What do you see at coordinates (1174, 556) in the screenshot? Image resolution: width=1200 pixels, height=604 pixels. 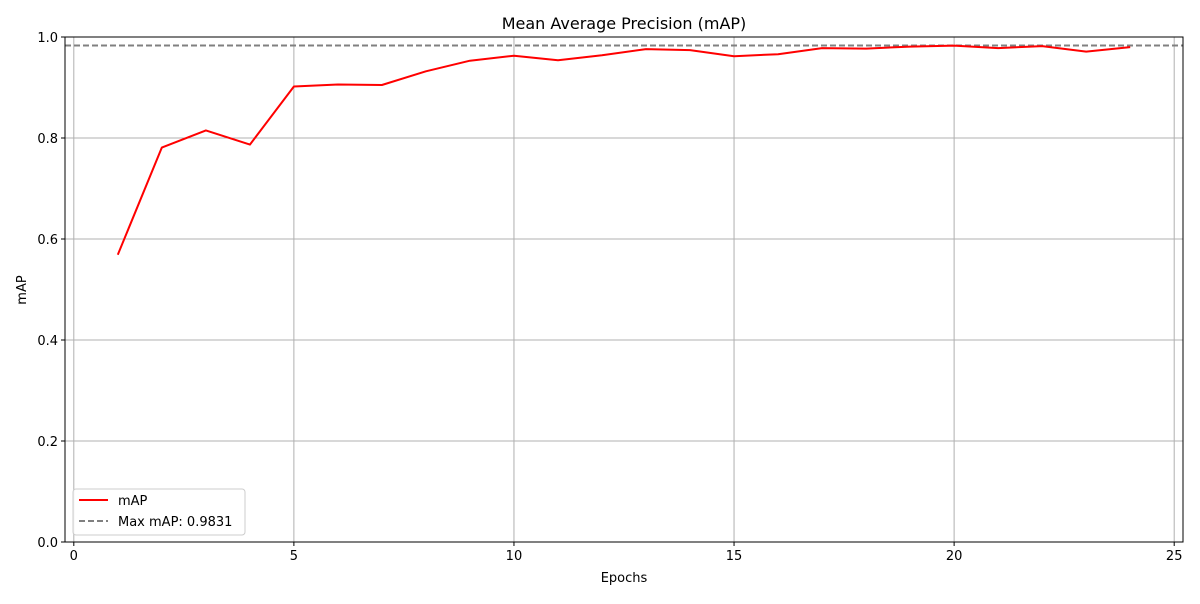 I see `x-tick-label: 25` at bounding box center [1174, 556].